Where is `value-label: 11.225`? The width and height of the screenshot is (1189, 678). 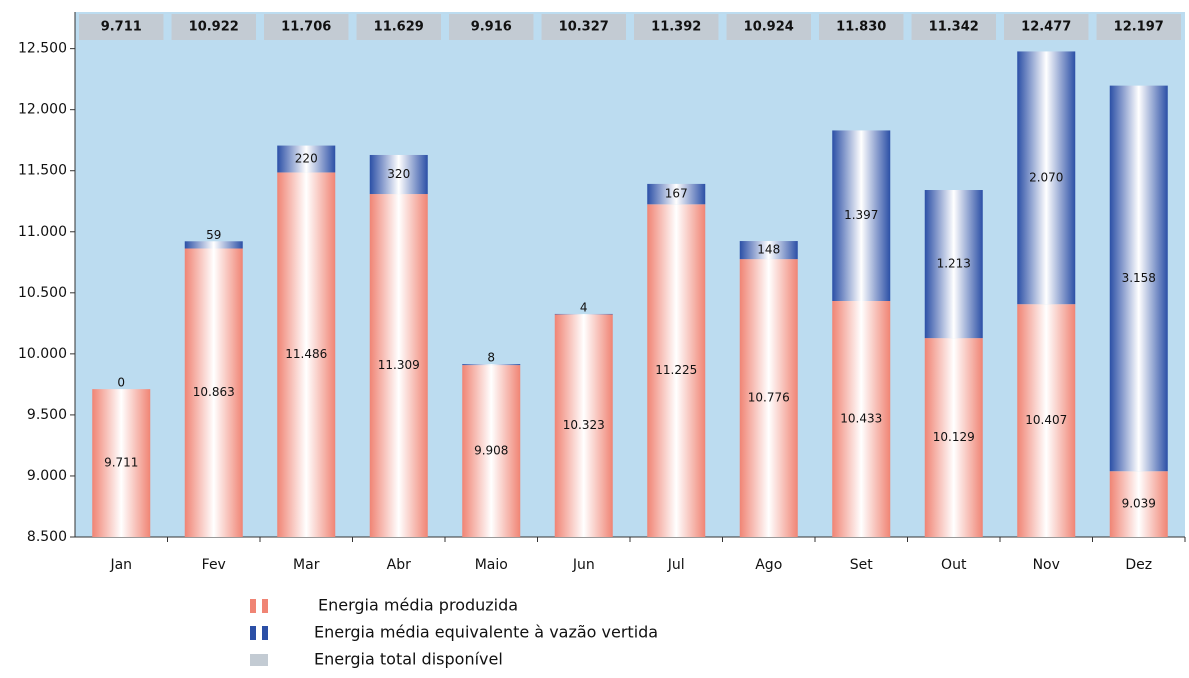
value-label: 11.225 is located at coordinates (676, 370).